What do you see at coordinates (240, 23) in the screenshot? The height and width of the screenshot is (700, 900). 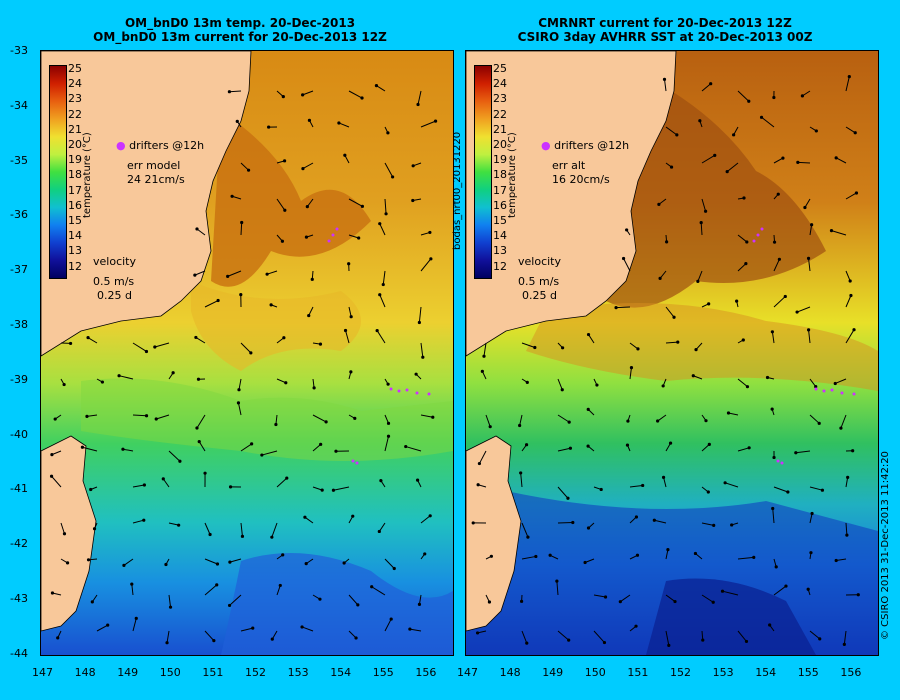 I see `left-title-line1: OM_bnD0 13m temp. 20-Dec-2013` at bounding box center [240, 23].